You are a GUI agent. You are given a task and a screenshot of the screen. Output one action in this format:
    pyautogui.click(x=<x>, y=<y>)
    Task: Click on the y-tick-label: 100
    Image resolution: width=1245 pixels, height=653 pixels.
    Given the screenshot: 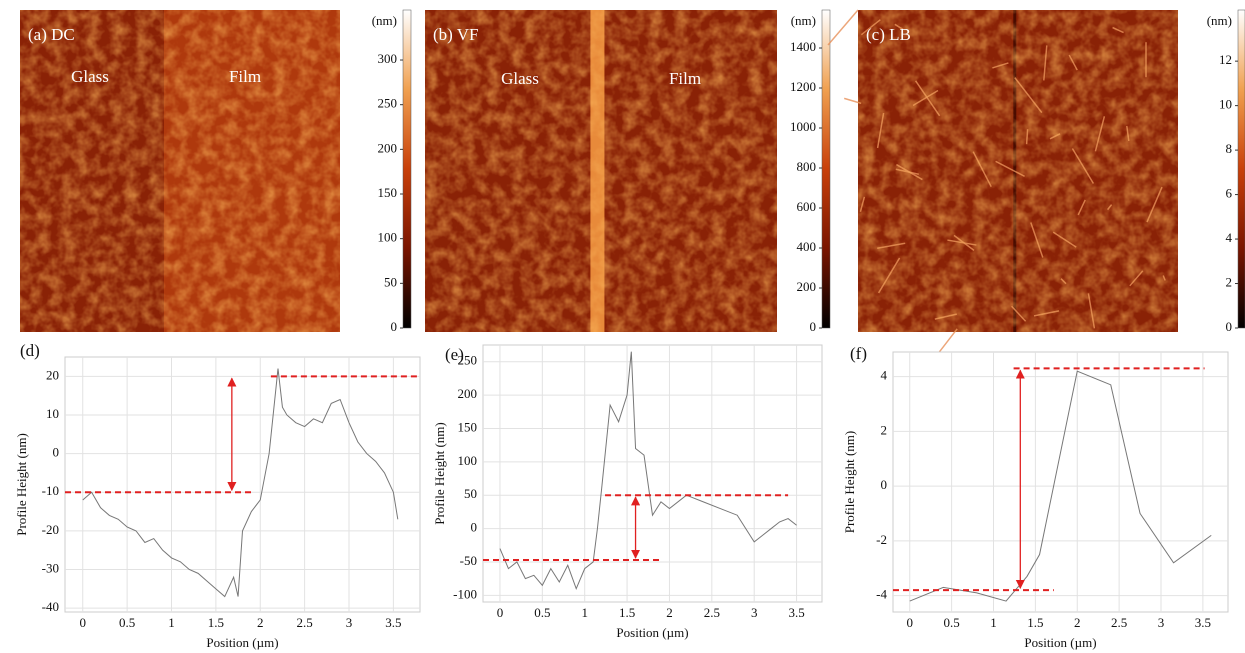 What is the action you would take?
    pyautogui.click(x=468, y=460)
    